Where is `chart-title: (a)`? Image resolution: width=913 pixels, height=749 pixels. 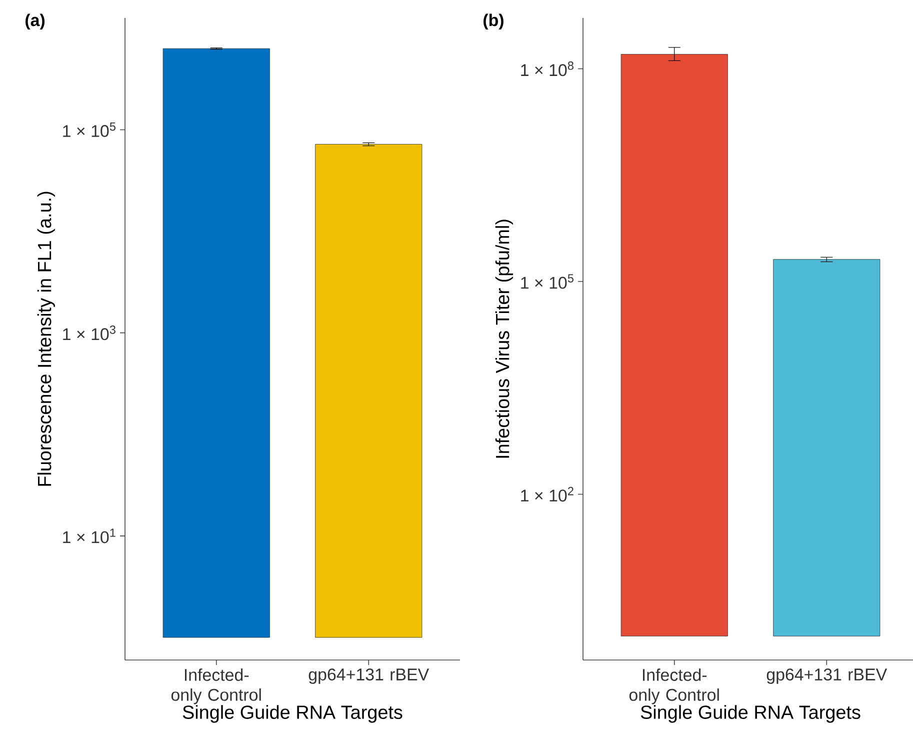
chart-title: (a) is located at coordinates (35, 22).